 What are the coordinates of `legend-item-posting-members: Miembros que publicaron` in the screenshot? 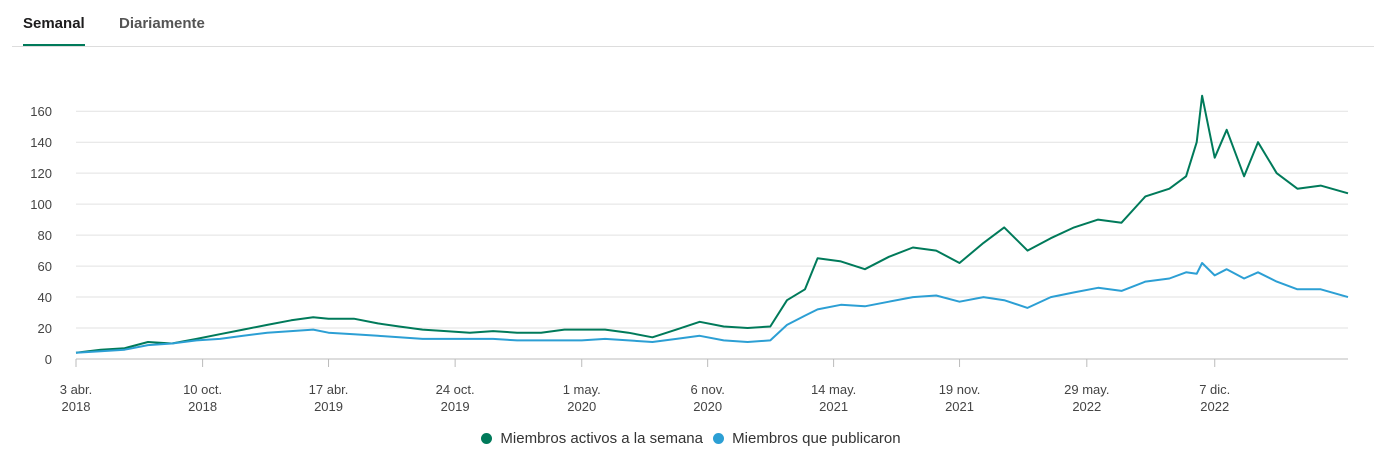 It's located at (807, 438).